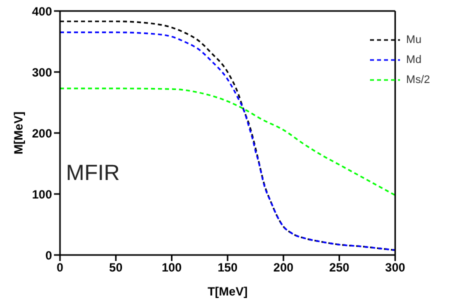 This screenshot has width=475, height=308. I want to click on x-tick-label: 100, so click(172, 267).